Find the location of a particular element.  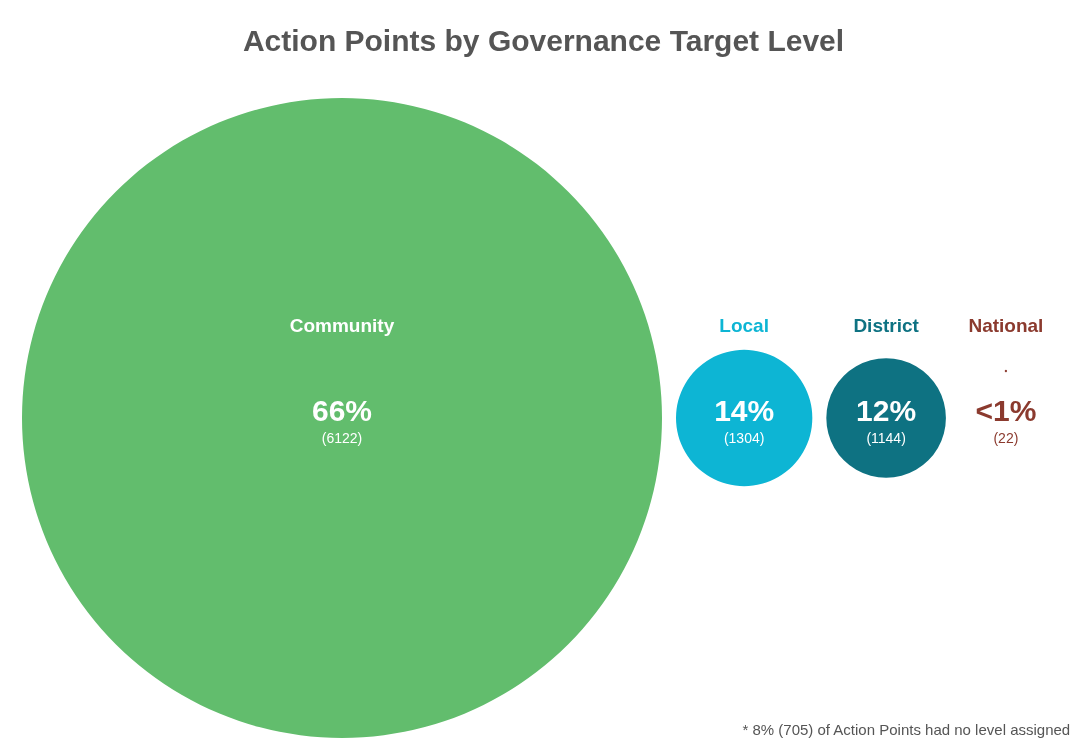

category-label: Community is located at coordinates (342, 325).